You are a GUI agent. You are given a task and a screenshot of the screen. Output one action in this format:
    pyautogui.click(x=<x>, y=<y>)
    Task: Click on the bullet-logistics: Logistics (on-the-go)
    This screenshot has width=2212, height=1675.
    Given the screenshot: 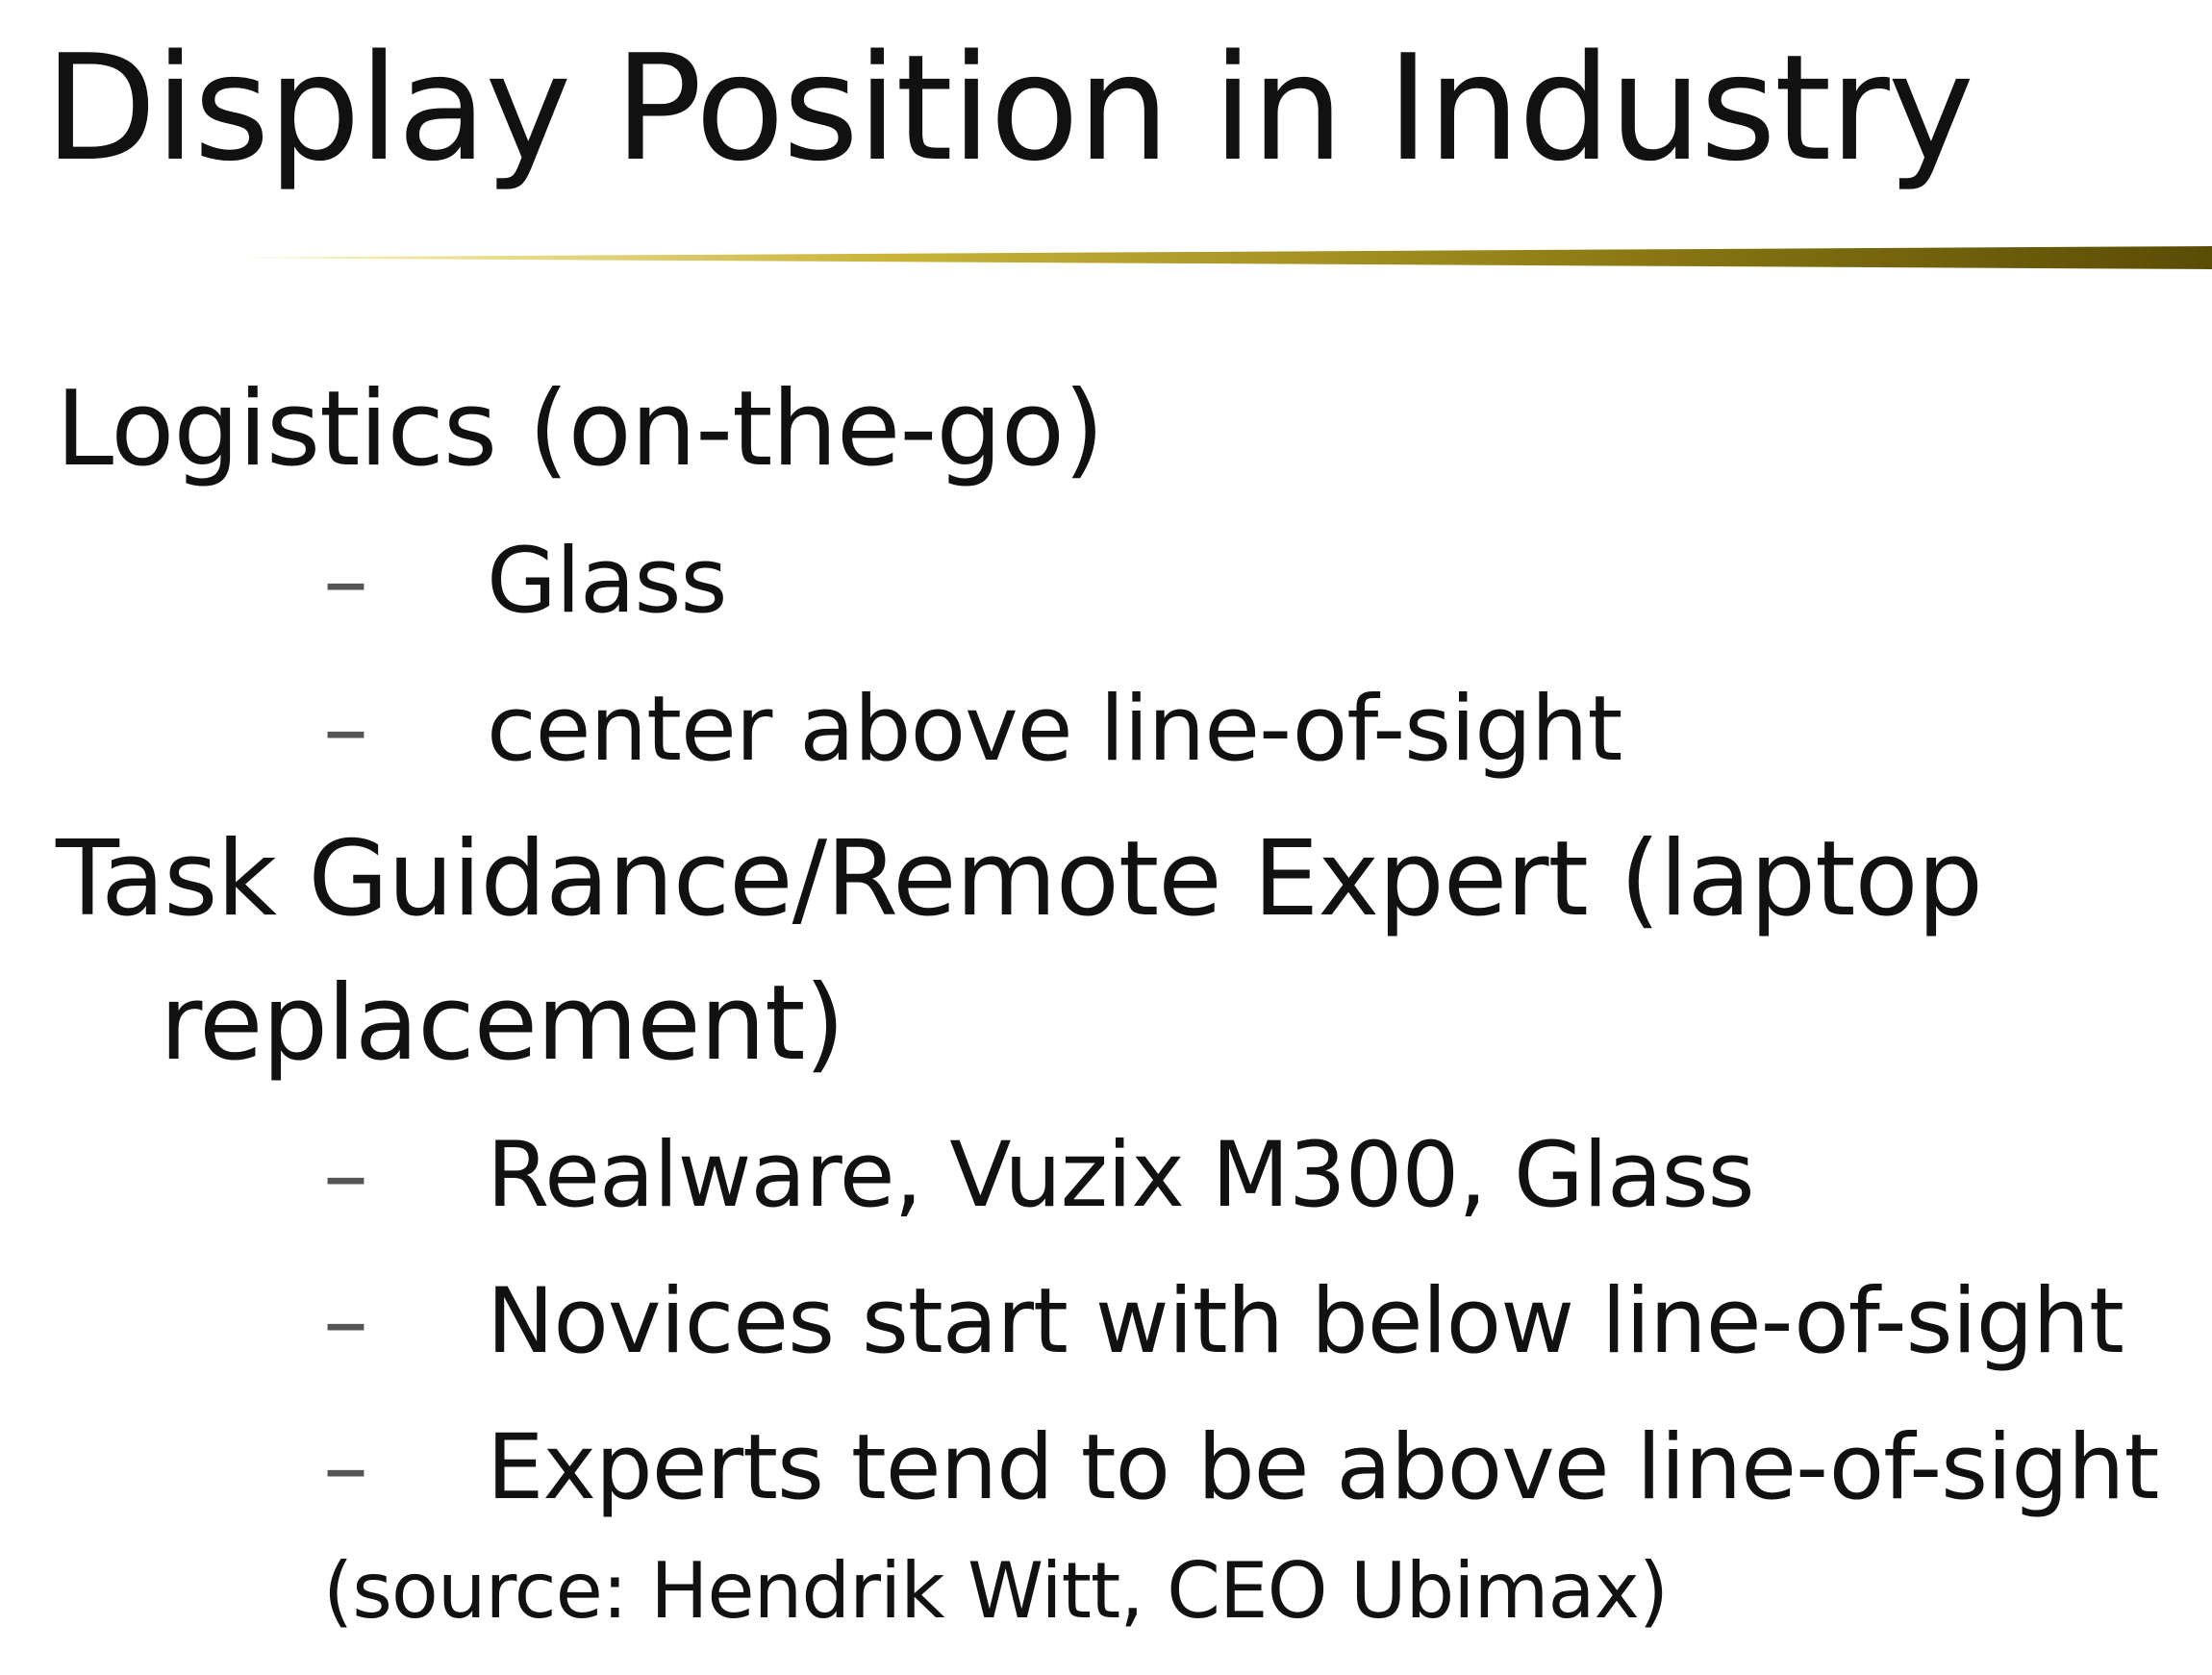 What is the action you would take?
    pyautogui.click(x=580, y=430)
    